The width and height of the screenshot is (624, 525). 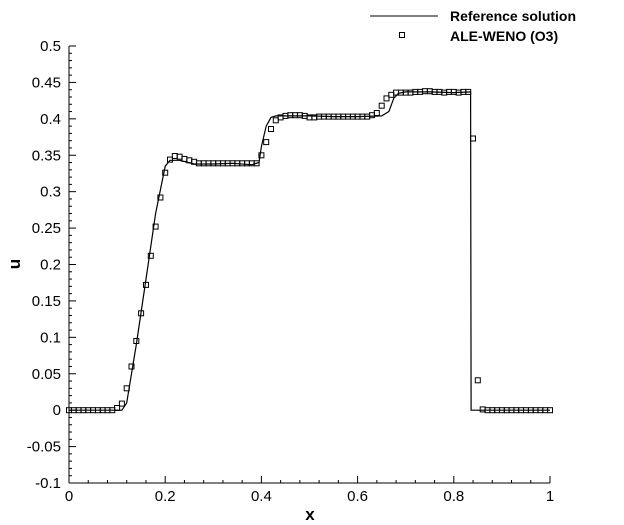 I want to click on y-tick-label: 0.5, so click(x=50, y=46).